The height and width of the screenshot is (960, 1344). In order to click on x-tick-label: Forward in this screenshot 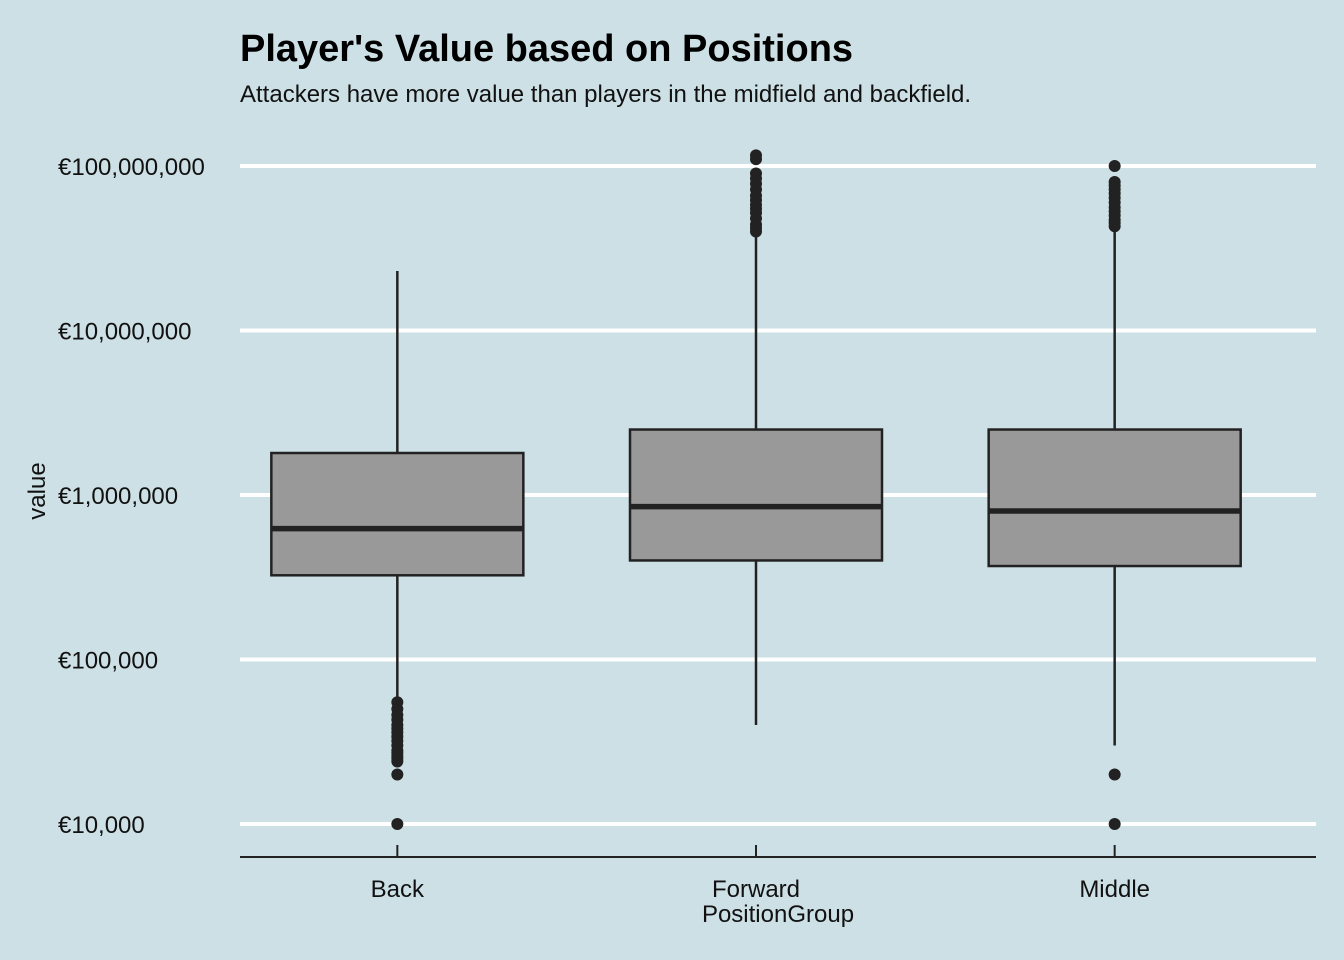, I will do `click(756, 889)`.